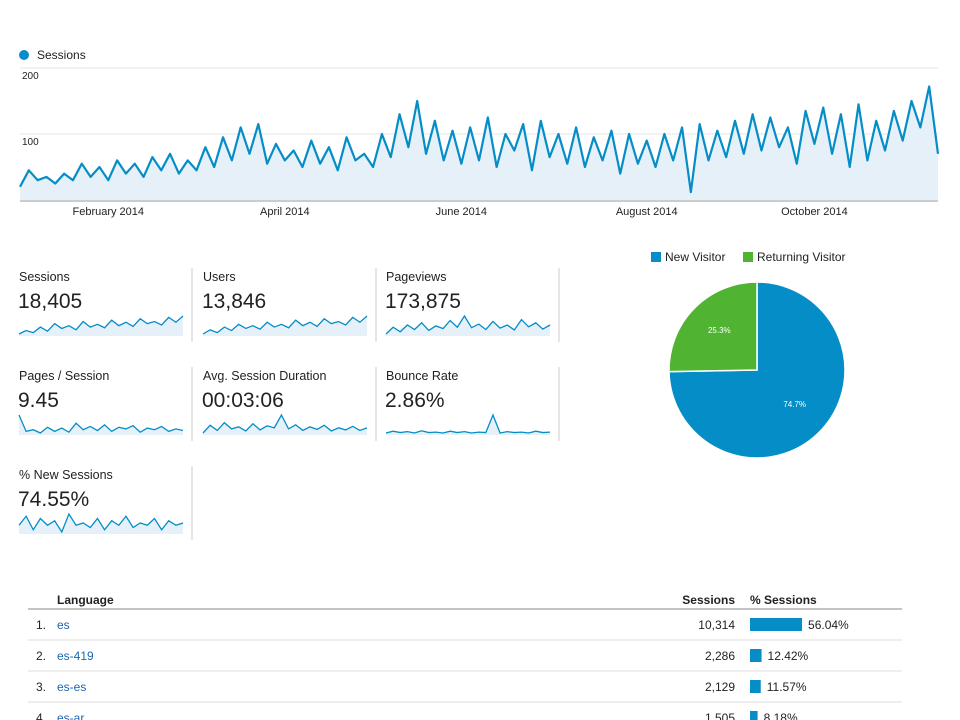  Describe the element at coordinates (708, 600) in the screenshot. I see `column-header: Sessions` at that location.